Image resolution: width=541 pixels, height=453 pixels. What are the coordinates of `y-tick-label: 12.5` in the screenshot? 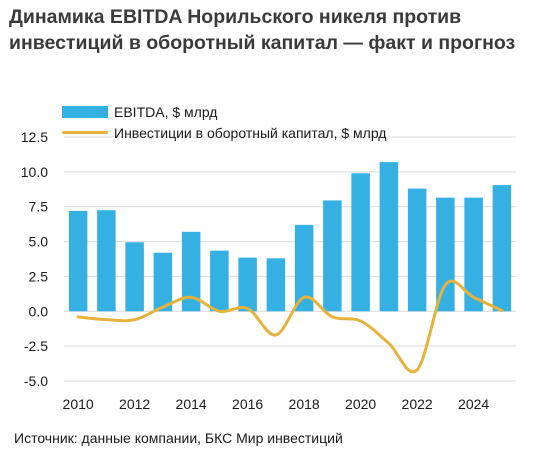 It's located at (34, 137).